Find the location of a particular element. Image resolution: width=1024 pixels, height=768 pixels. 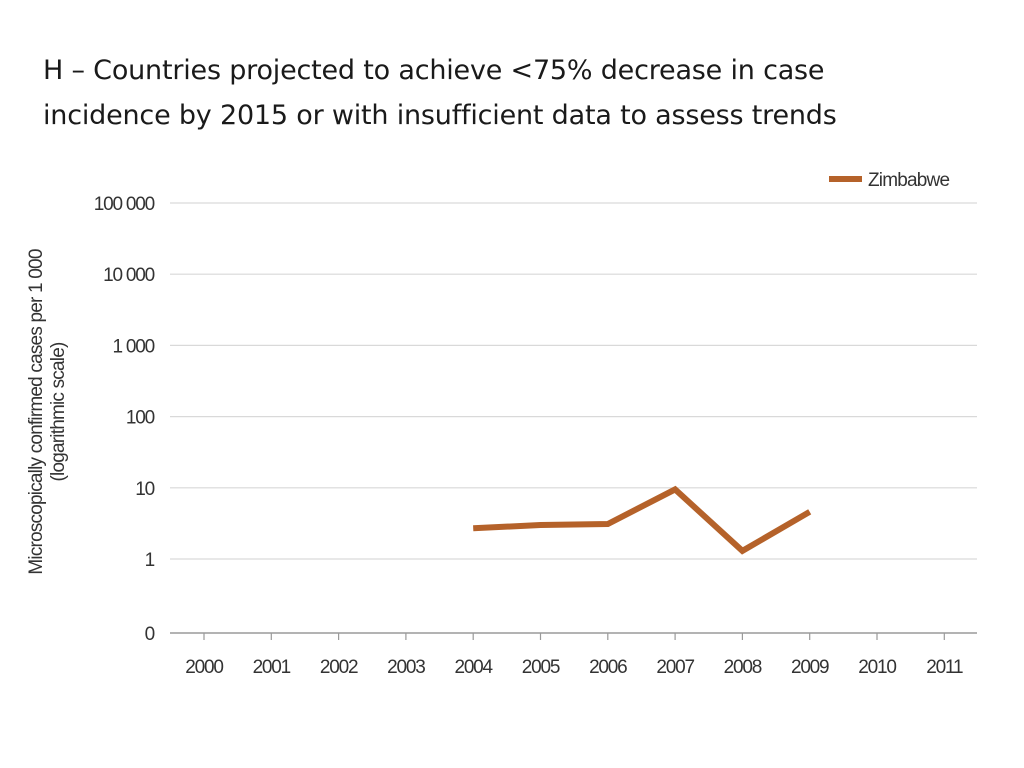

series-line-zimbabwe is located at coordinates (642, 520).